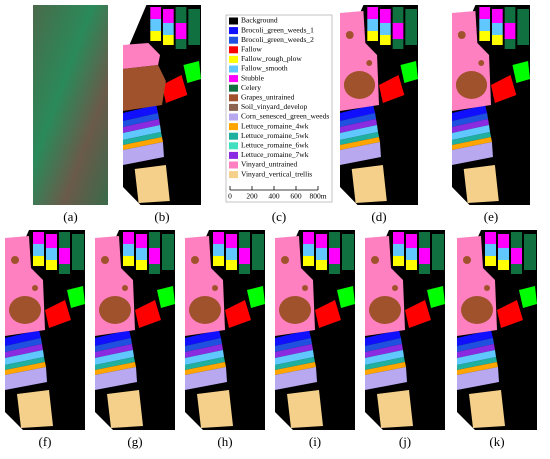  I want to click on panel-label: (e), so click(491, 216).